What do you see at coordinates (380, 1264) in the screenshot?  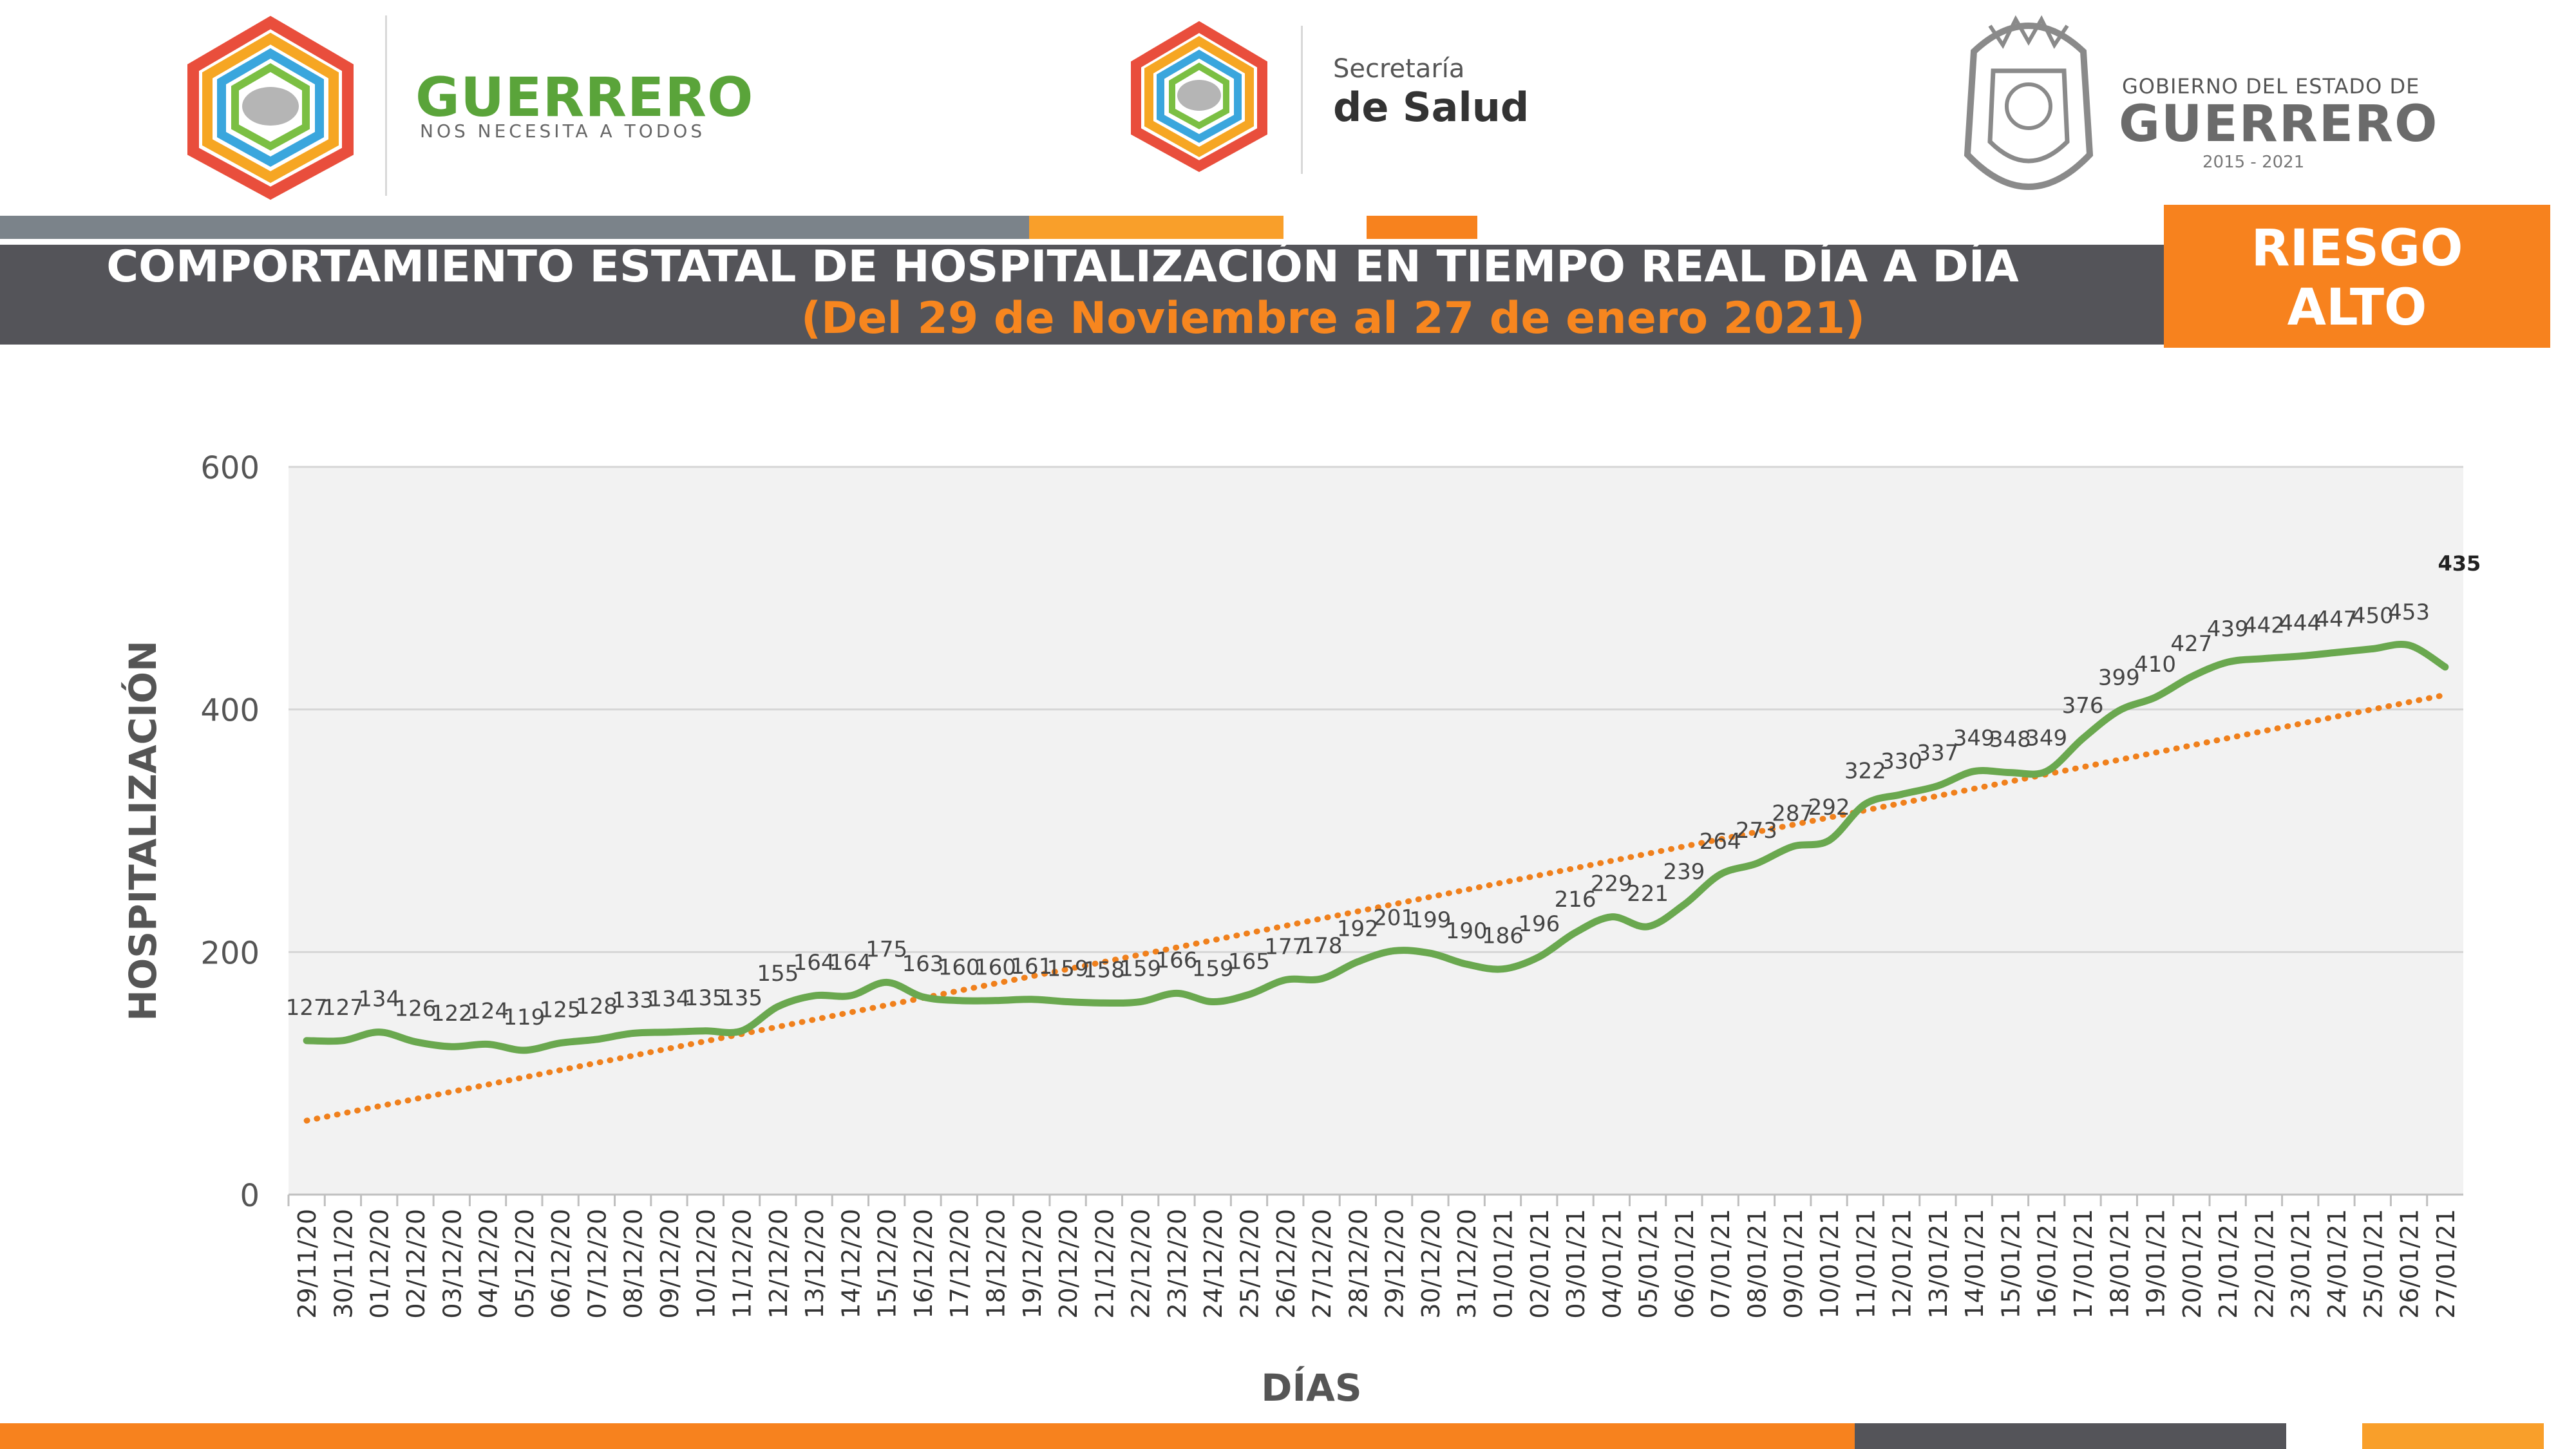 I see `x-tick-label: 01/12/20` at bounding box center [380, 1264].